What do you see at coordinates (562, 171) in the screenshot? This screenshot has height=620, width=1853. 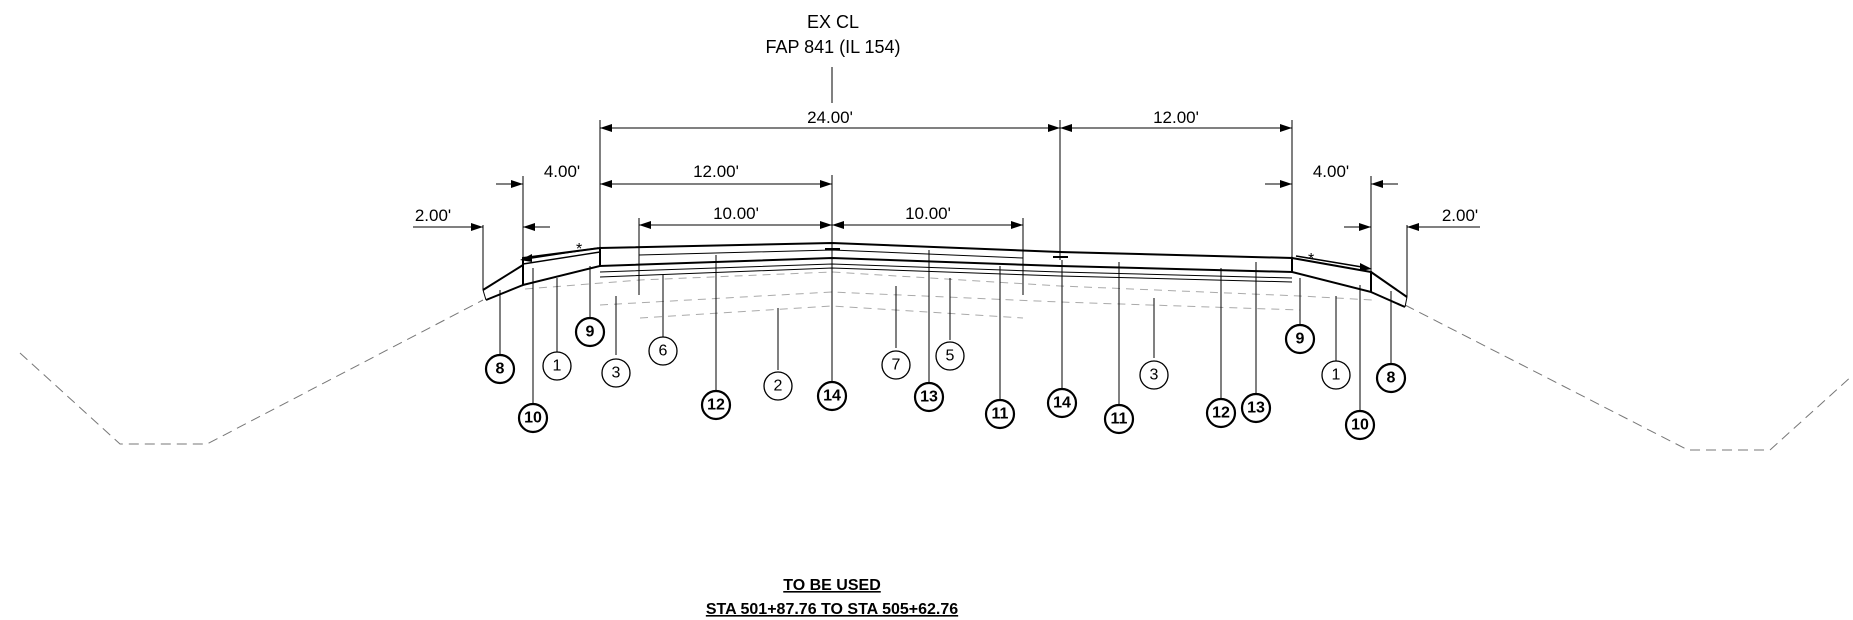 I see `dim-4l-label: 4.00'` at bounding box center [562, 171].